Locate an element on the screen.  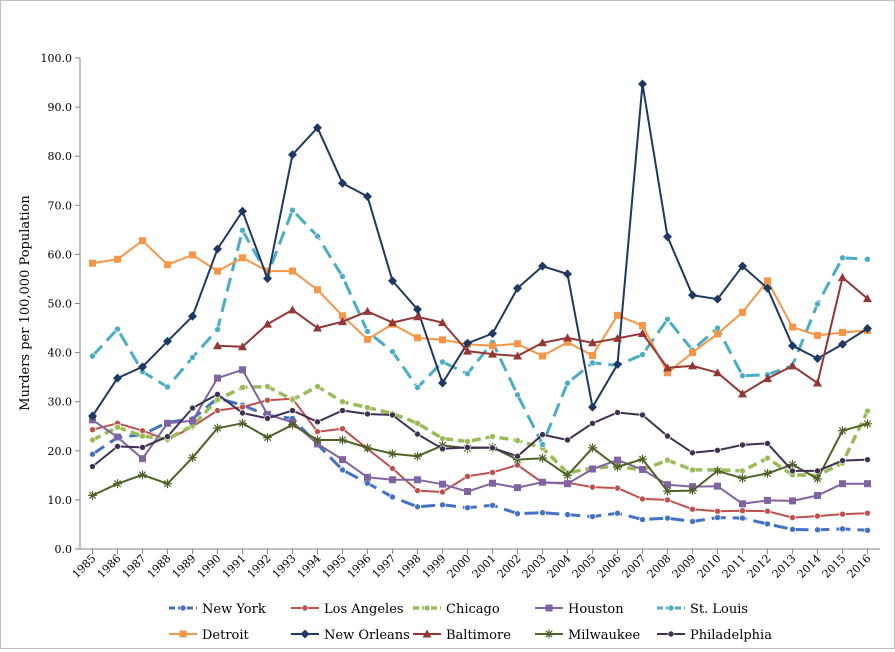
legend-entry-los-angeles: Los Angeles is located at coordinates (347, 609).